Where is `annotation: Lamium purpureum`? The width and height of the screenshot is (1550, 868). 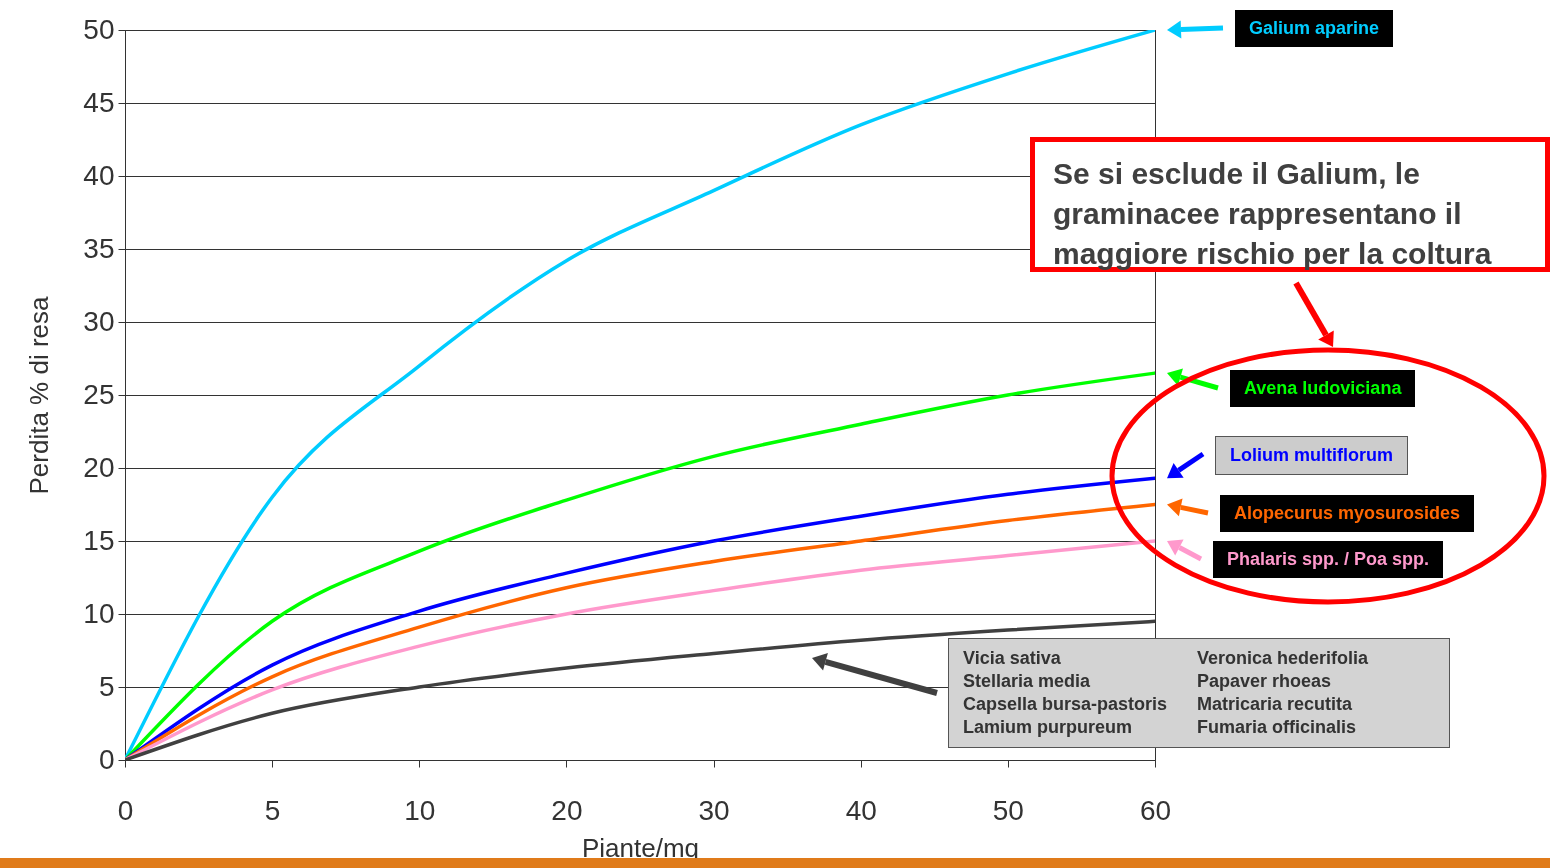
annotation: Lamium purpureum is located at coordinates (1048, 728).